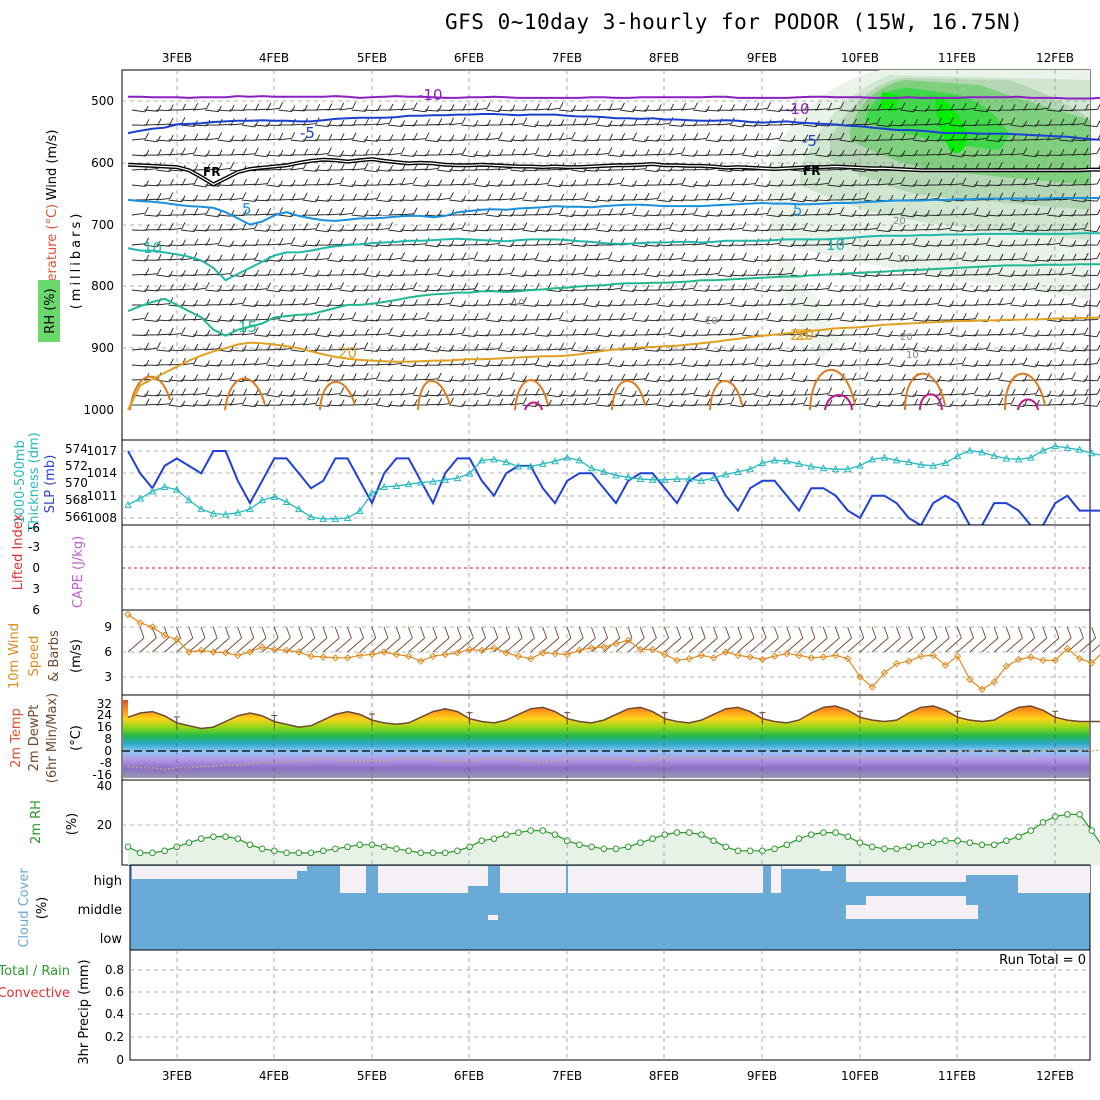 This screenshot has height=1100, width=1100. What do you see at coordinates (34, 569) in the screenshot?
I see `li-axis: -6 -3 0 3 6` at bounding box center [34, 569].